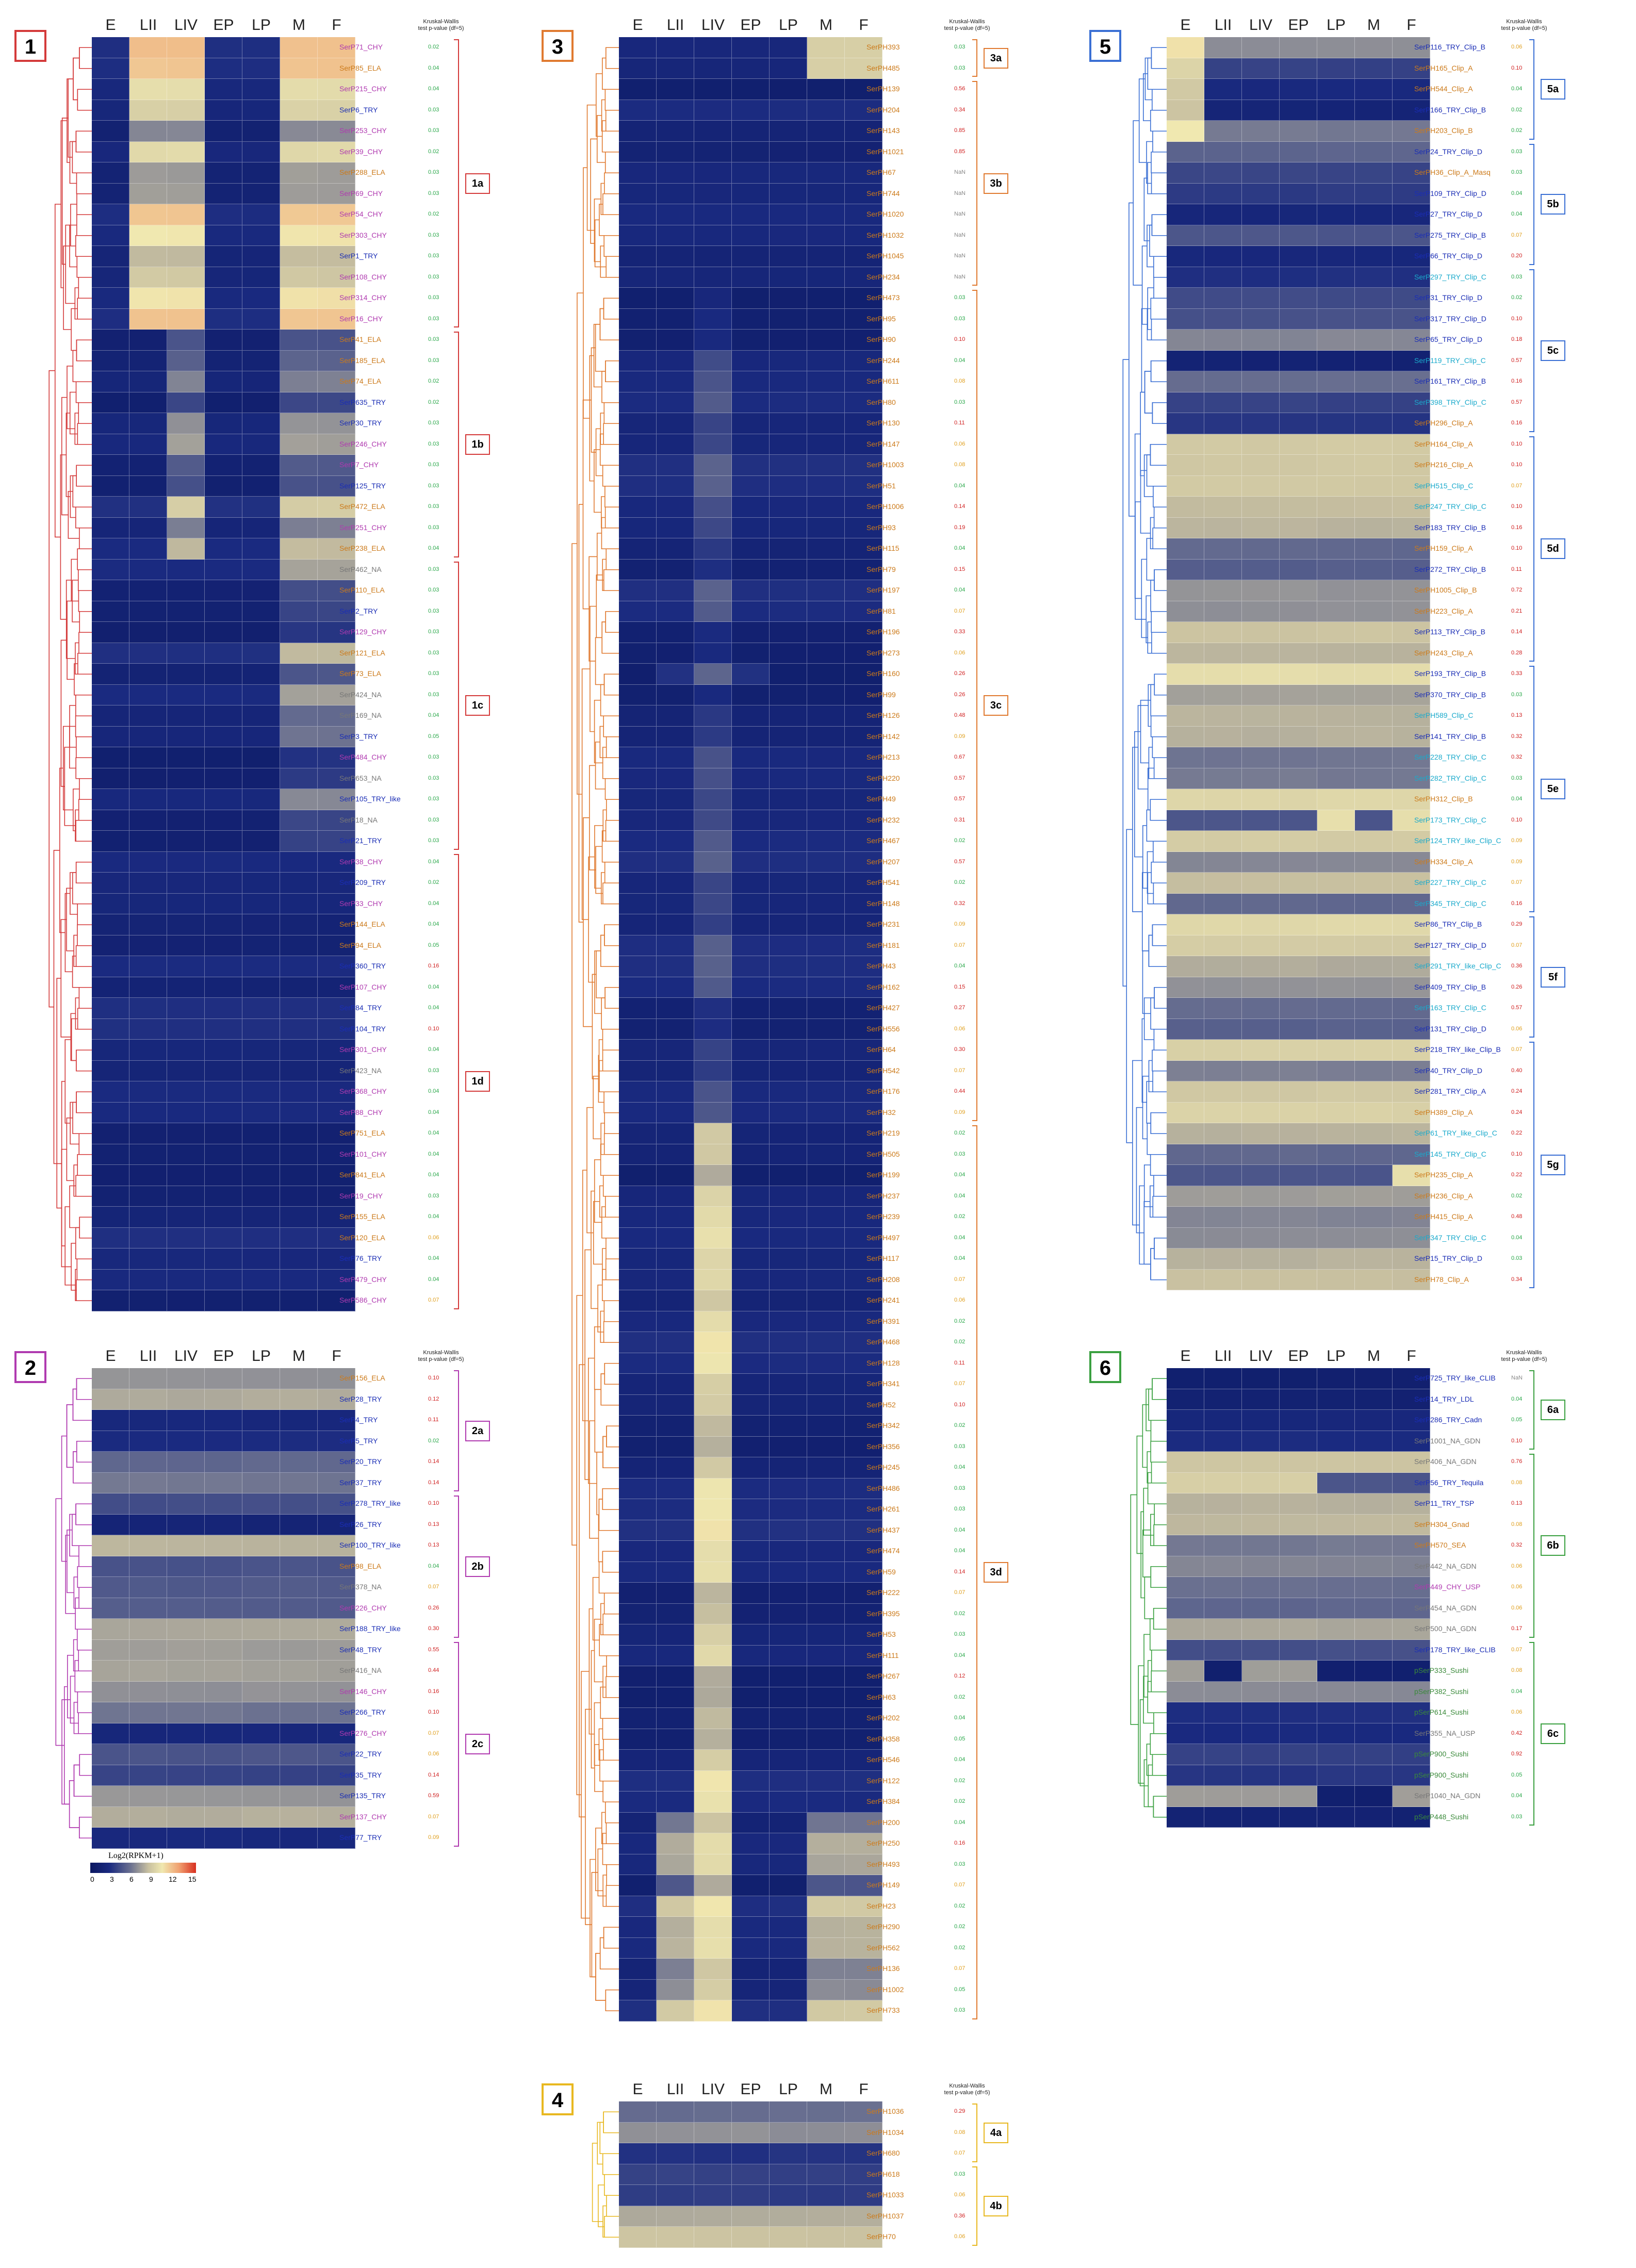 Image resolution: width=1636 pixels, height=2268 pixels. What do you see at coordinates (1443, 130) in the screenshot?
I see `gene-label: SerPH203_Clip_B` at bounding box center [1443, 130].